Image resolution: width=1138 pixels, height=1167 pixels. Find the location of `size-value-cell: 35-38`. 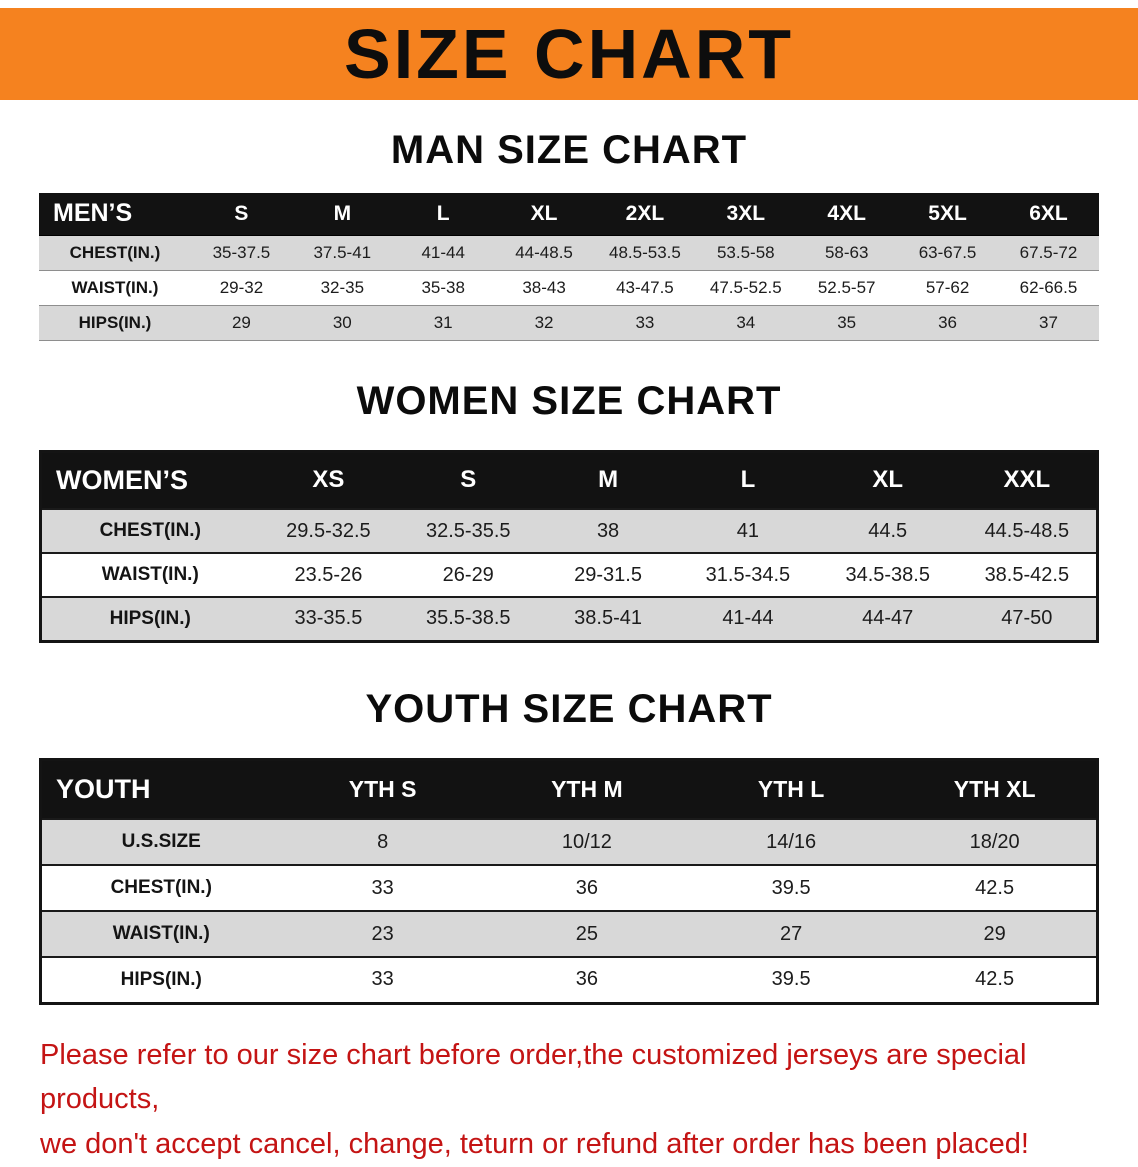

size-value-cell: 35-38 is located at coordinates (443, 287).